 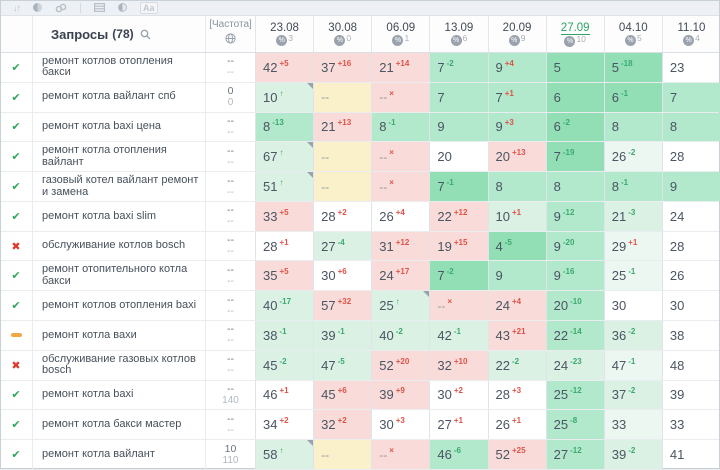 I want to click on sort-icon: ↓↑, so click(x=17, y=7).